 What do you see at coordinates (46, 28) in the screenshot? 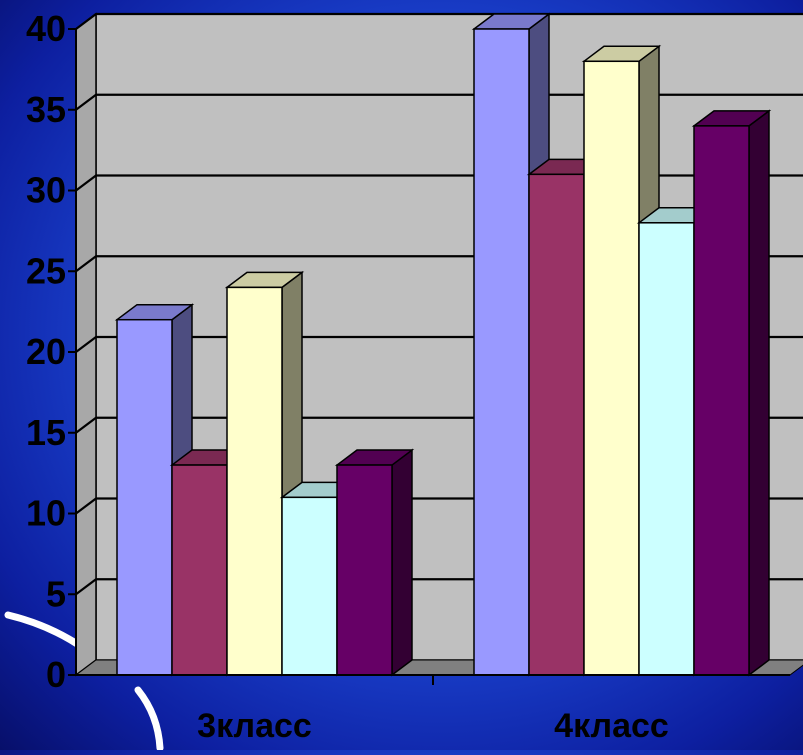
I see `y-tick-label: 40` at bounding box center [46, 28].